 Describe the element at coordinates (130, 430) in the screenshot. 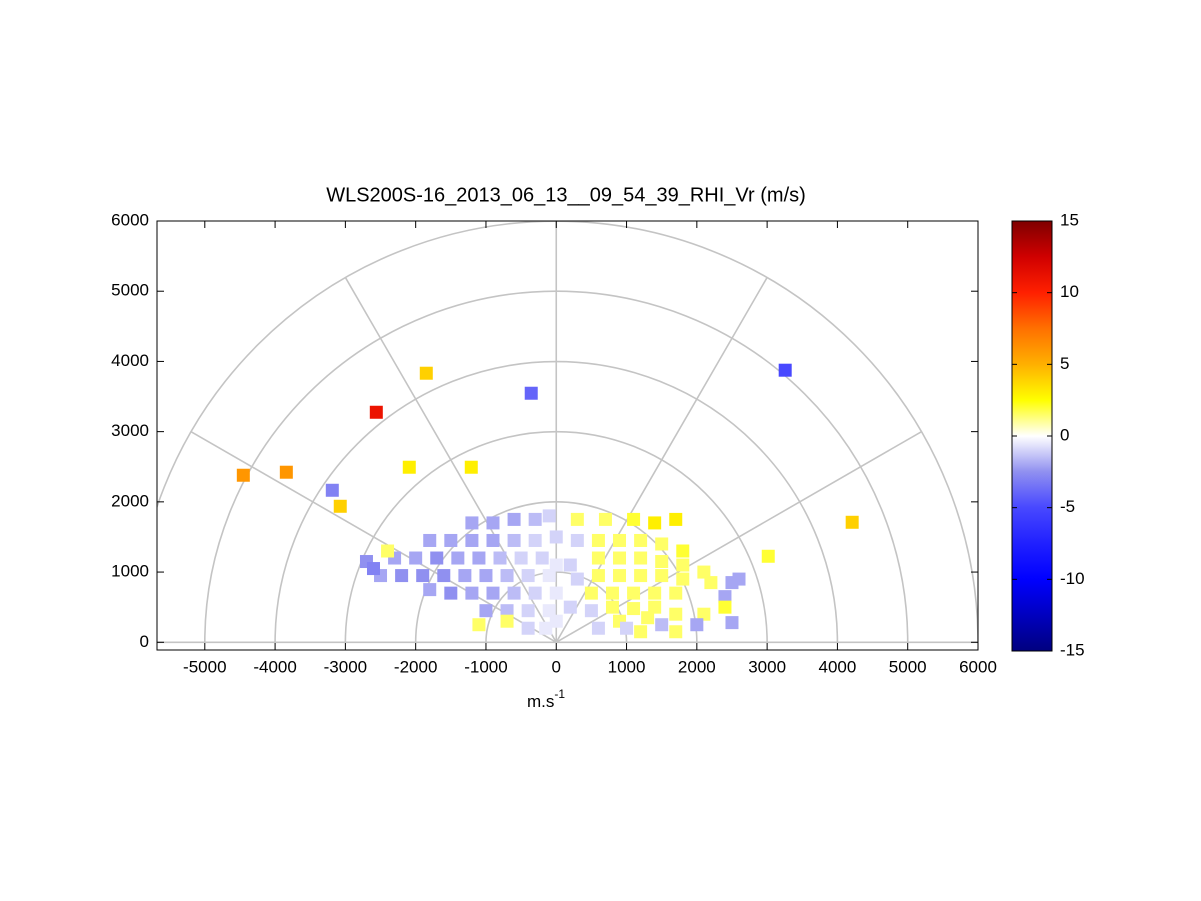

I see `y-tick-label: 3000` at that location.